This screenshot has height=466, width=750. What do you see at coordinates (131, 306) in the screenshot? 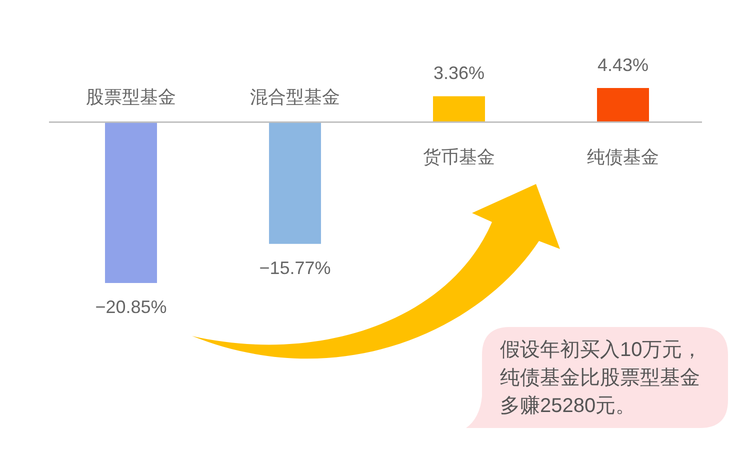
I see `data-label: −20.85%` at bounding box center [131, 306].